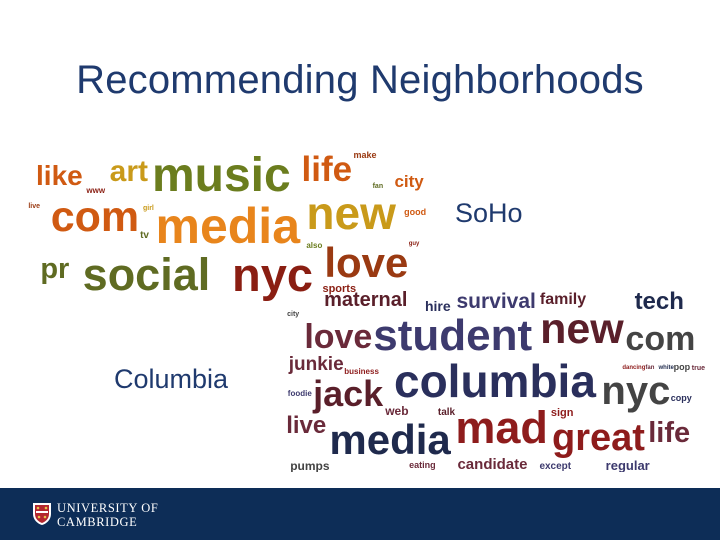  I want to click on cloud-word: except, so click(555, 466).